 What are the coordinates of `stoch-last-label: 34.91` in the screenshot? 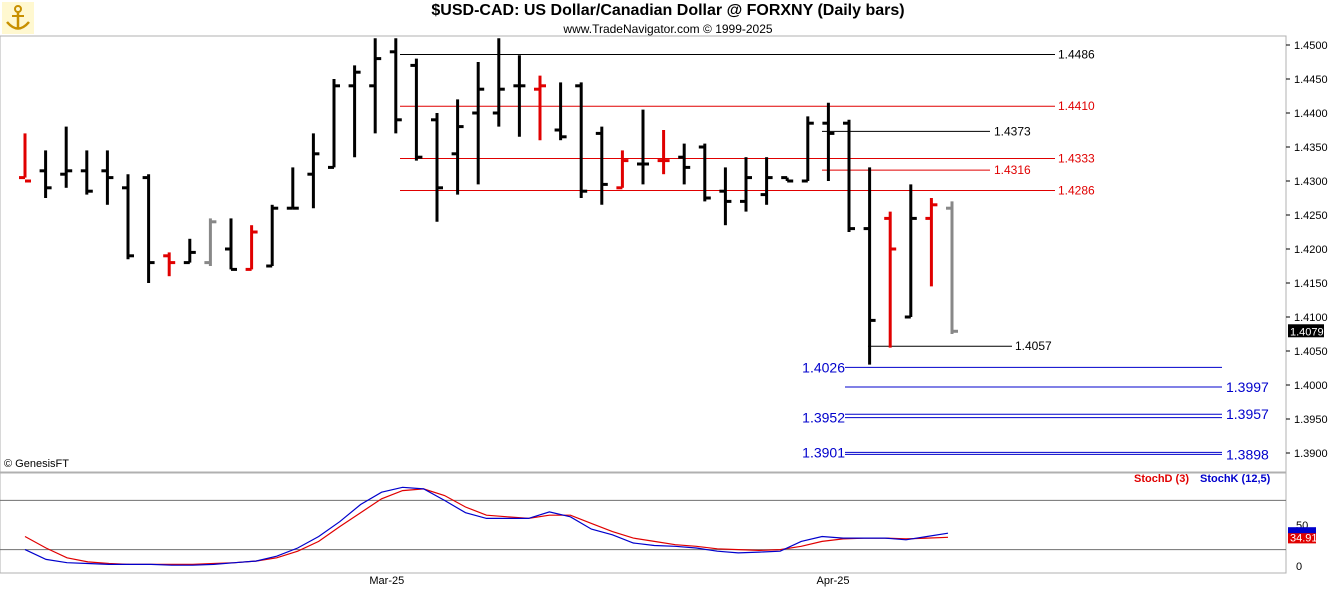 It's located at (1304, 538).